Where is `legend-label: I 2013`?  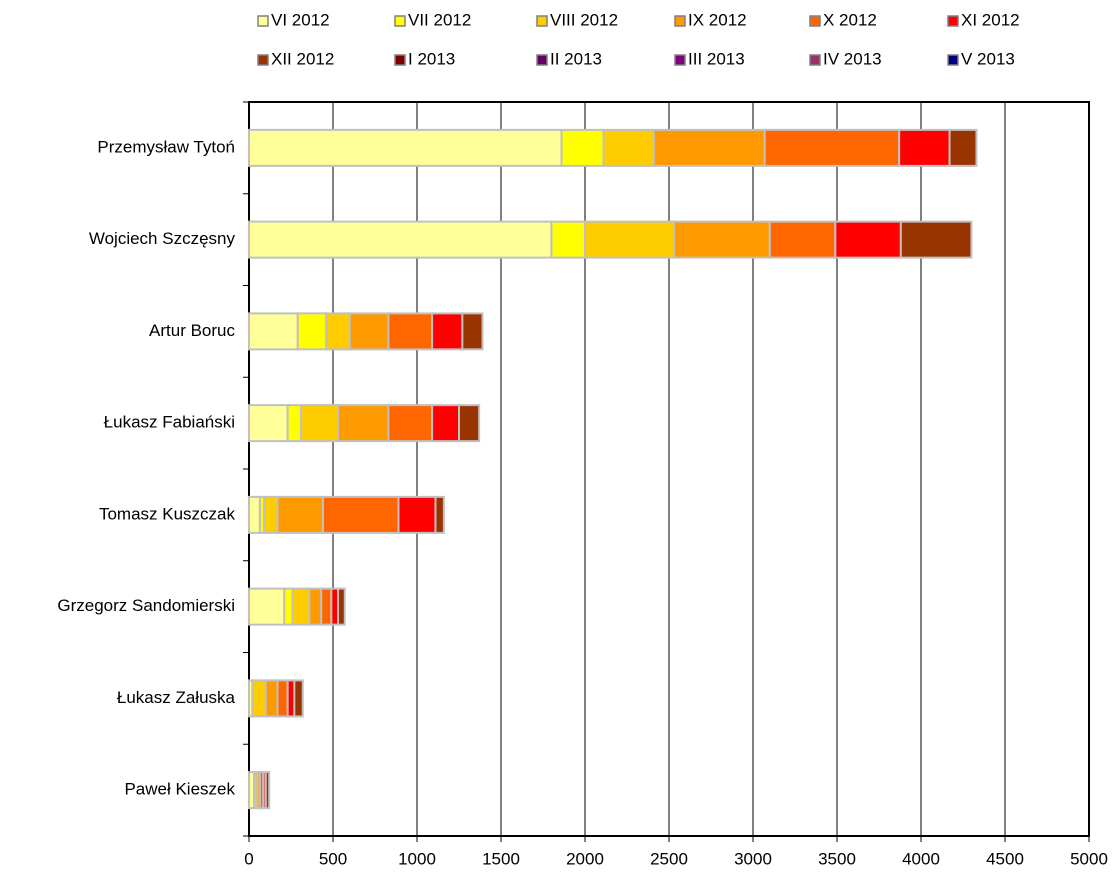 legend-label: I 2013 is located at coordinates (431, 58).